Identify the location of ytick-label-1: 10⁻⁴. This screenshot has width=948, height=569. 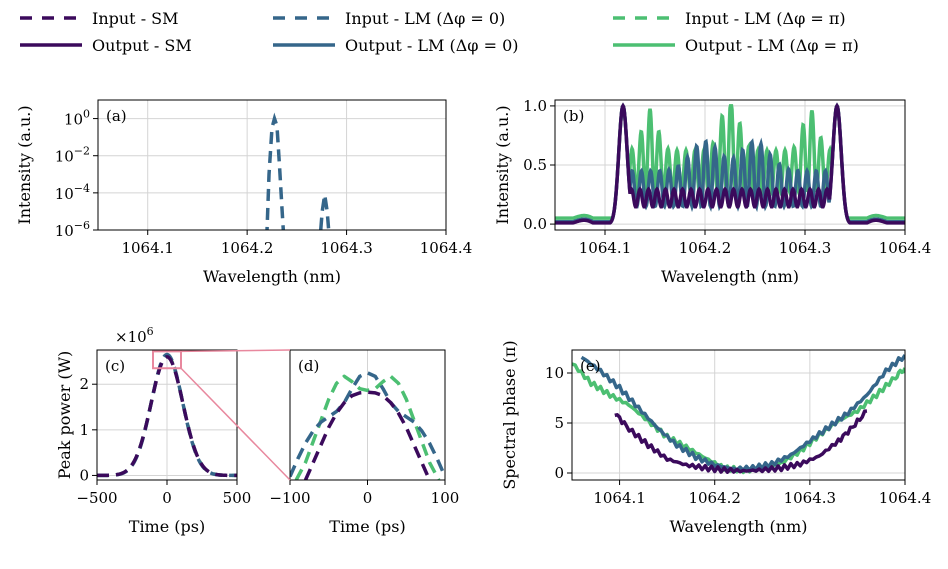
(72, 192).